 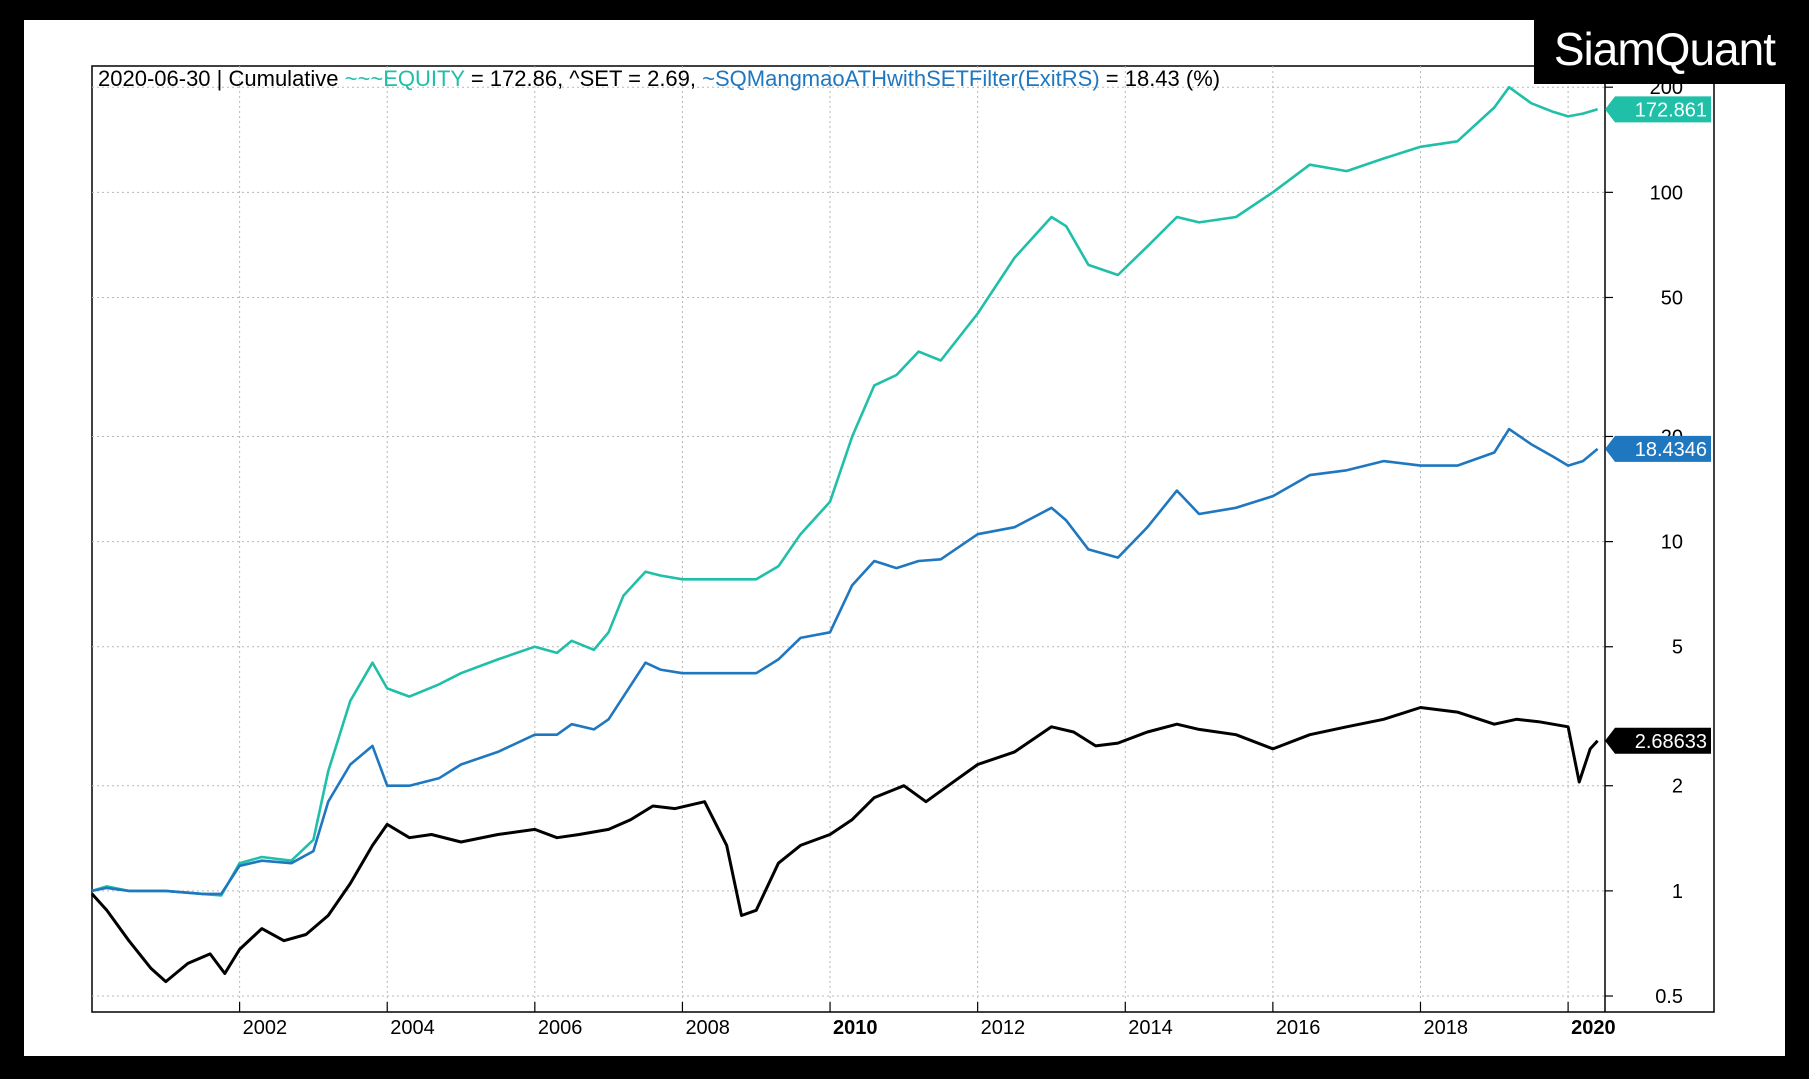 I want to click on legend-part-5: ~SQMangmaoATHwithSETFilter(ExitRS), so click(x=901, y=78).